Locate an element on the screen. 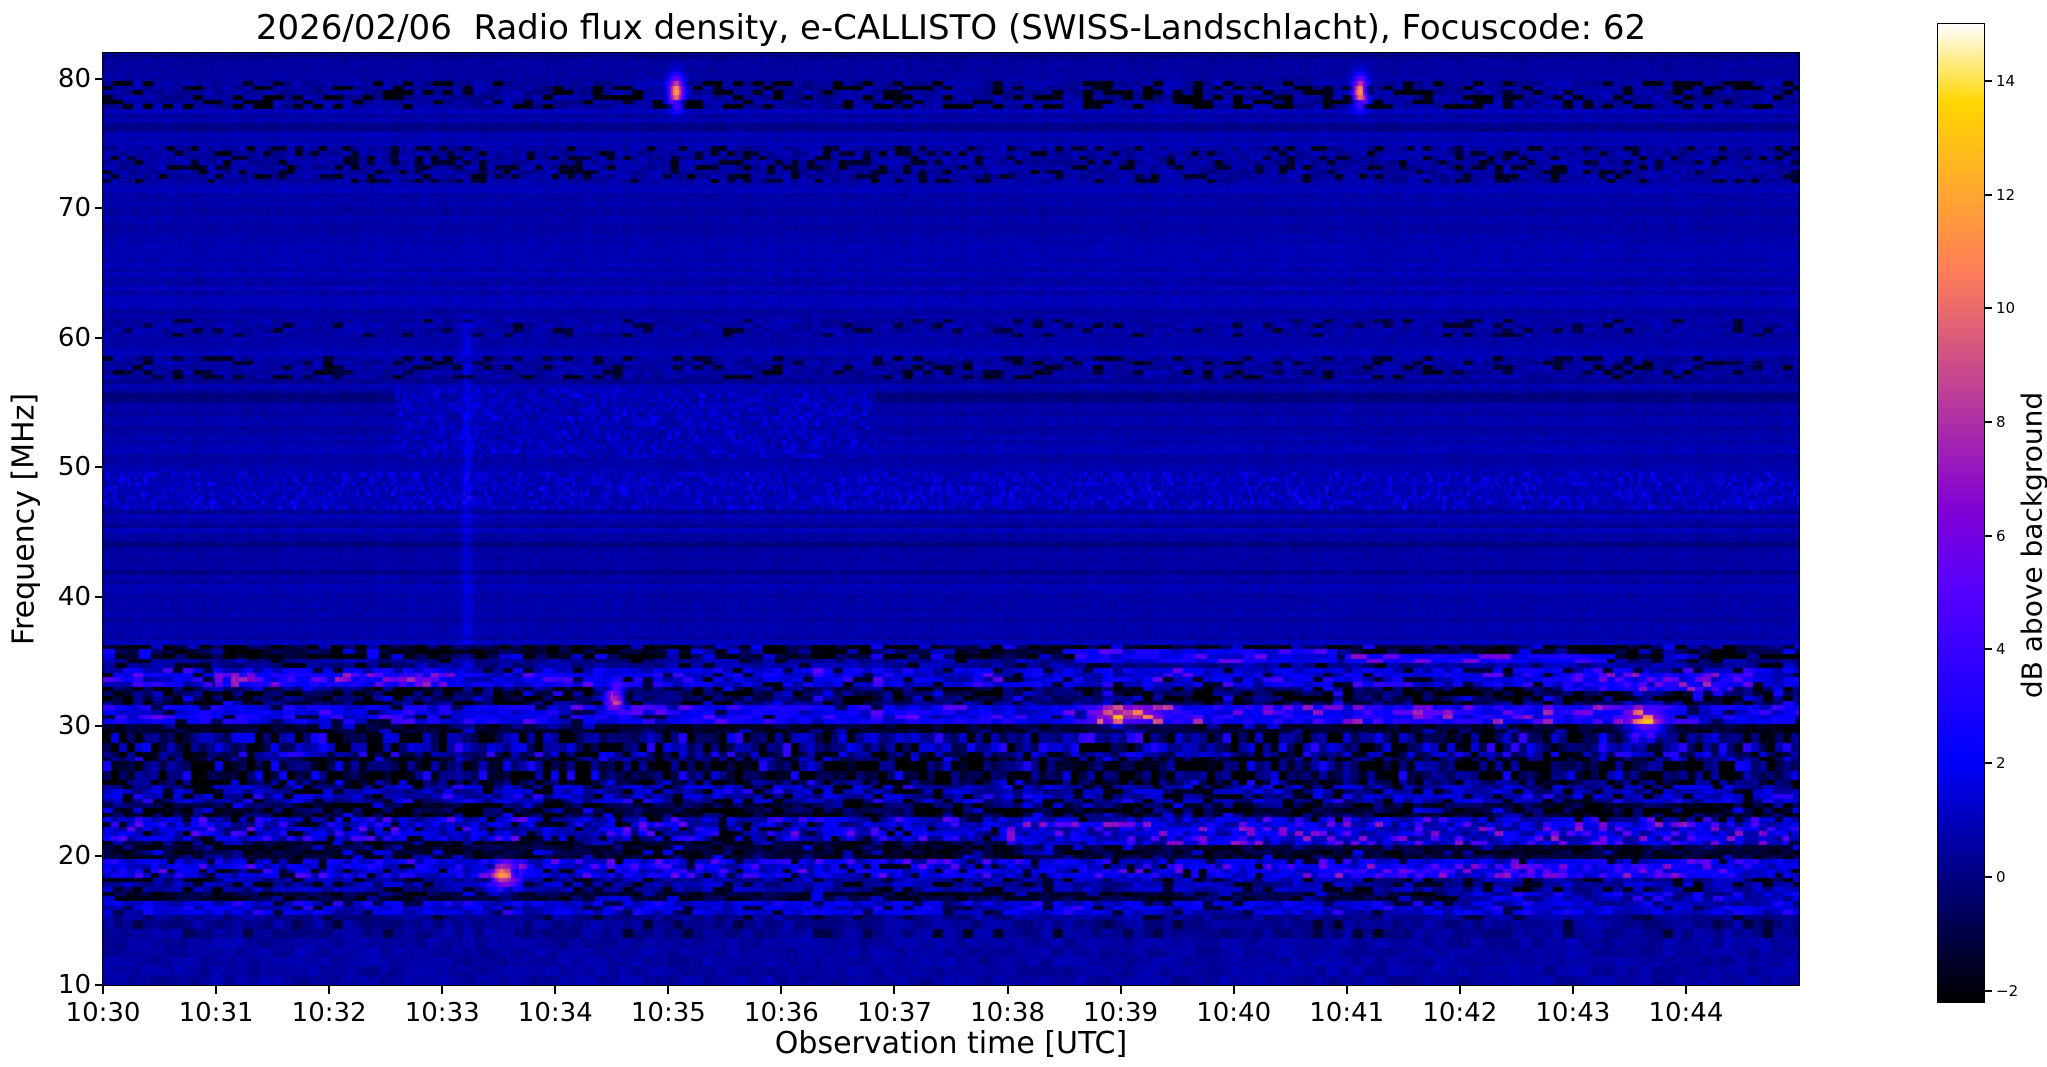 The image size is (2047, 1067). colorbar-tick-label: 8 is located at coordinates (2001, 422).